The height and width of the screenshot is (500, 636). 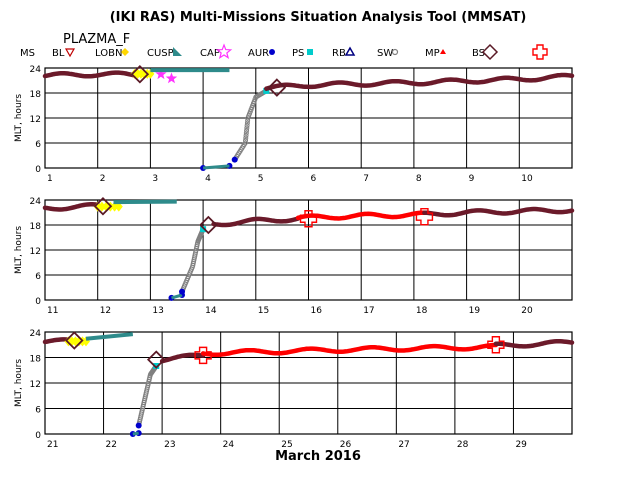 What do you see at coordinates (70, 53) in the screenshot?
I see `legend-symbol-bl` at bounding box center [70, 53].